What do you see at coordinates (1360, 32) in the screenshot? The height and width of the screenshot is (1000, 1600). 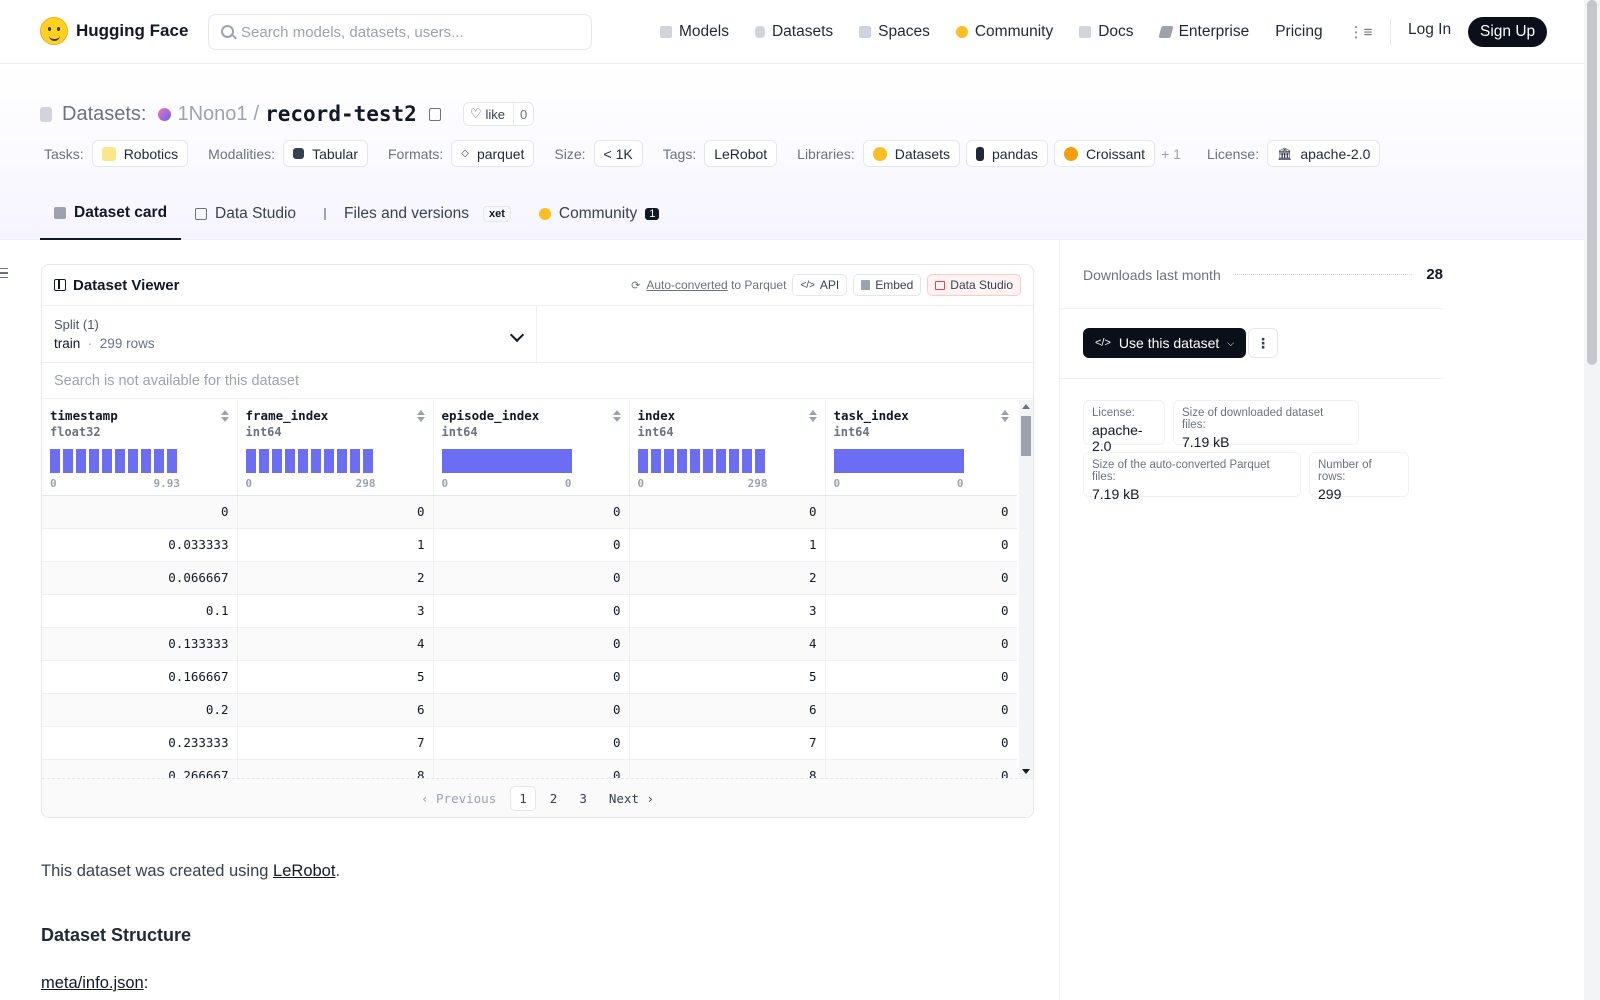 I see `menu-icon: ⋮≡` at bounding box center [1360, 32].